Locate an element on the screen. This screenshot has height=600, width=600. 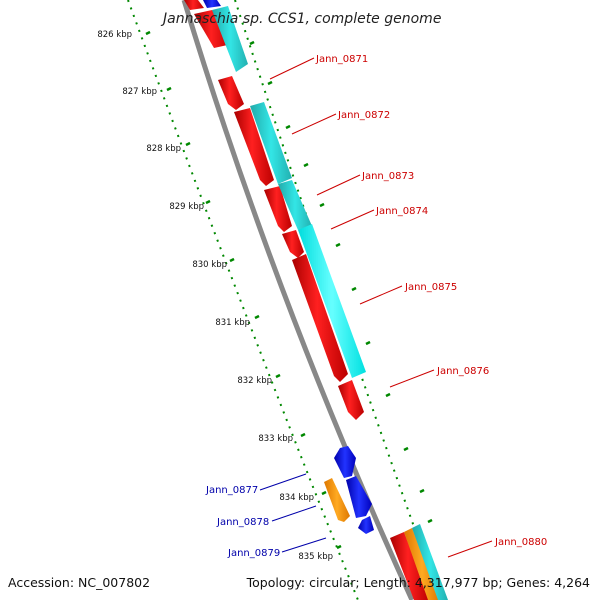
accession-text: Accession: NC_007802 is located at coordinates (79, 582).